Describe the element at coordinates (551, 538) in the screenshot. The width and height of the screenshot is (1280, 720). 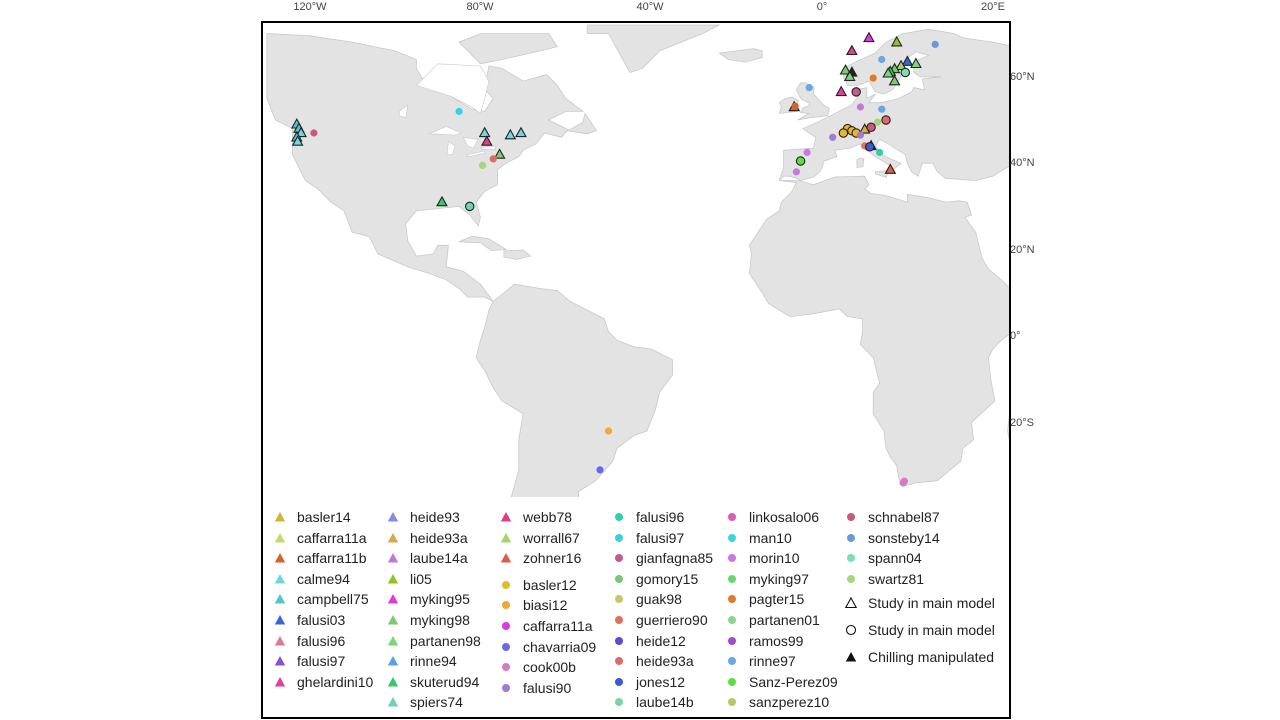
I see `legend-label: worrall67` at that location.